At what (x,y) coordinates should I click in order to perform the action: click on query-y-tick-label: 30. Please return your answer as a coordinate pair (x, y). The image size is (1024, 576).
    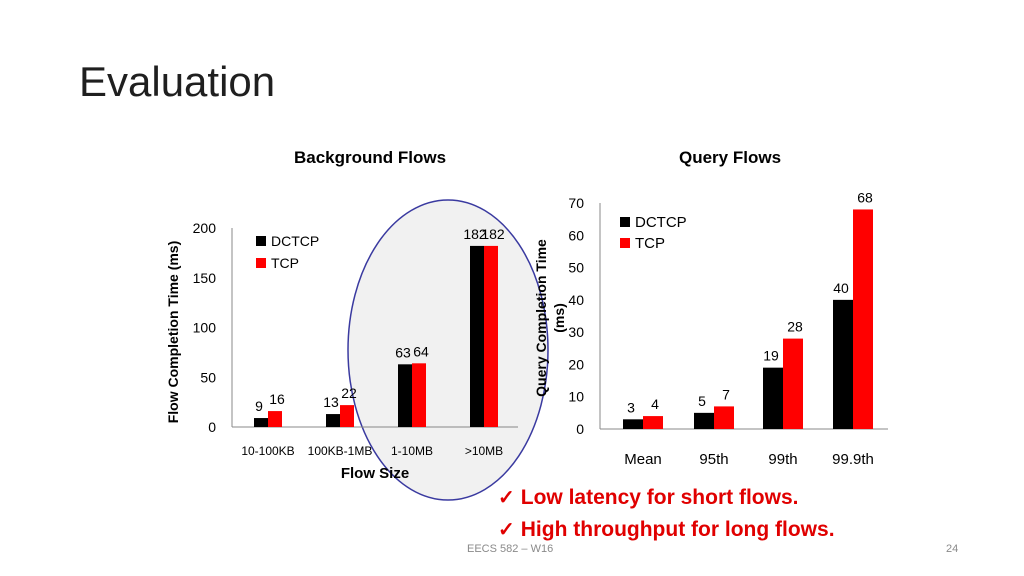
    Looking at the image, I should click on (576, 332).